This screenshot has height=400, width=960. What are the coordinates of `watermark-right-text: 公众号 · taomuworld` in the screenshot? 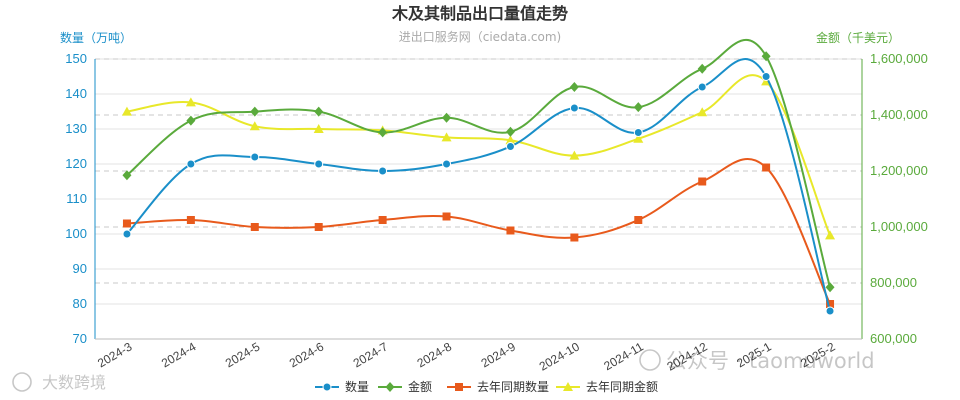 It's located at (770, 361).